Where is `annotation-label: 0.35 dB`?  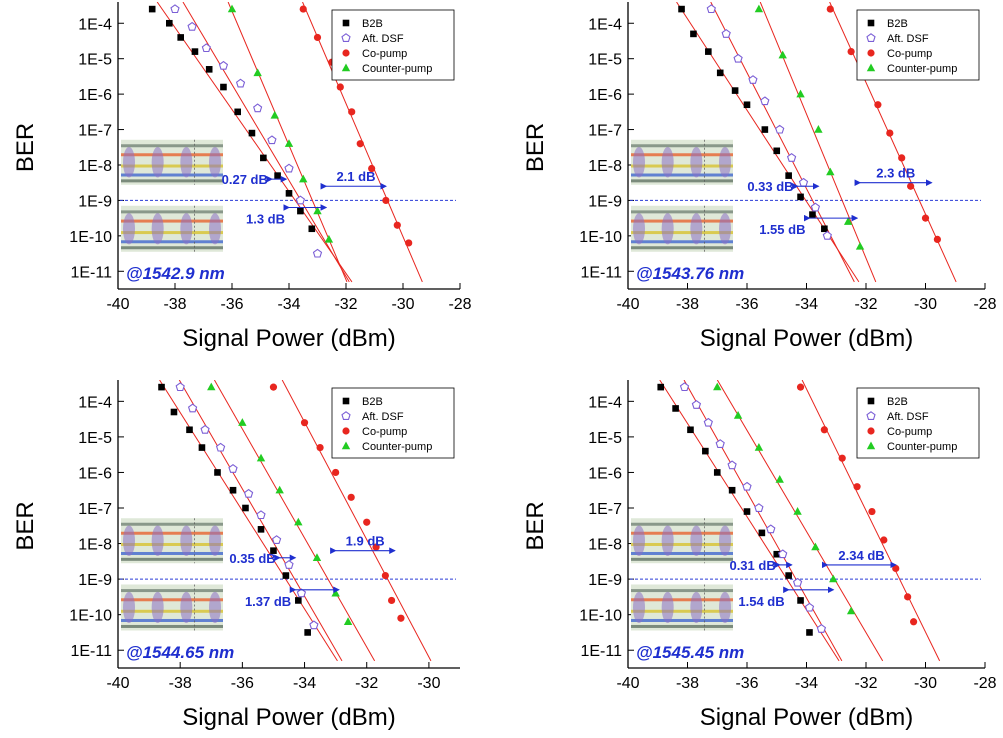 annotation-label: 0.35 dB is located at coordinates (252, 558).